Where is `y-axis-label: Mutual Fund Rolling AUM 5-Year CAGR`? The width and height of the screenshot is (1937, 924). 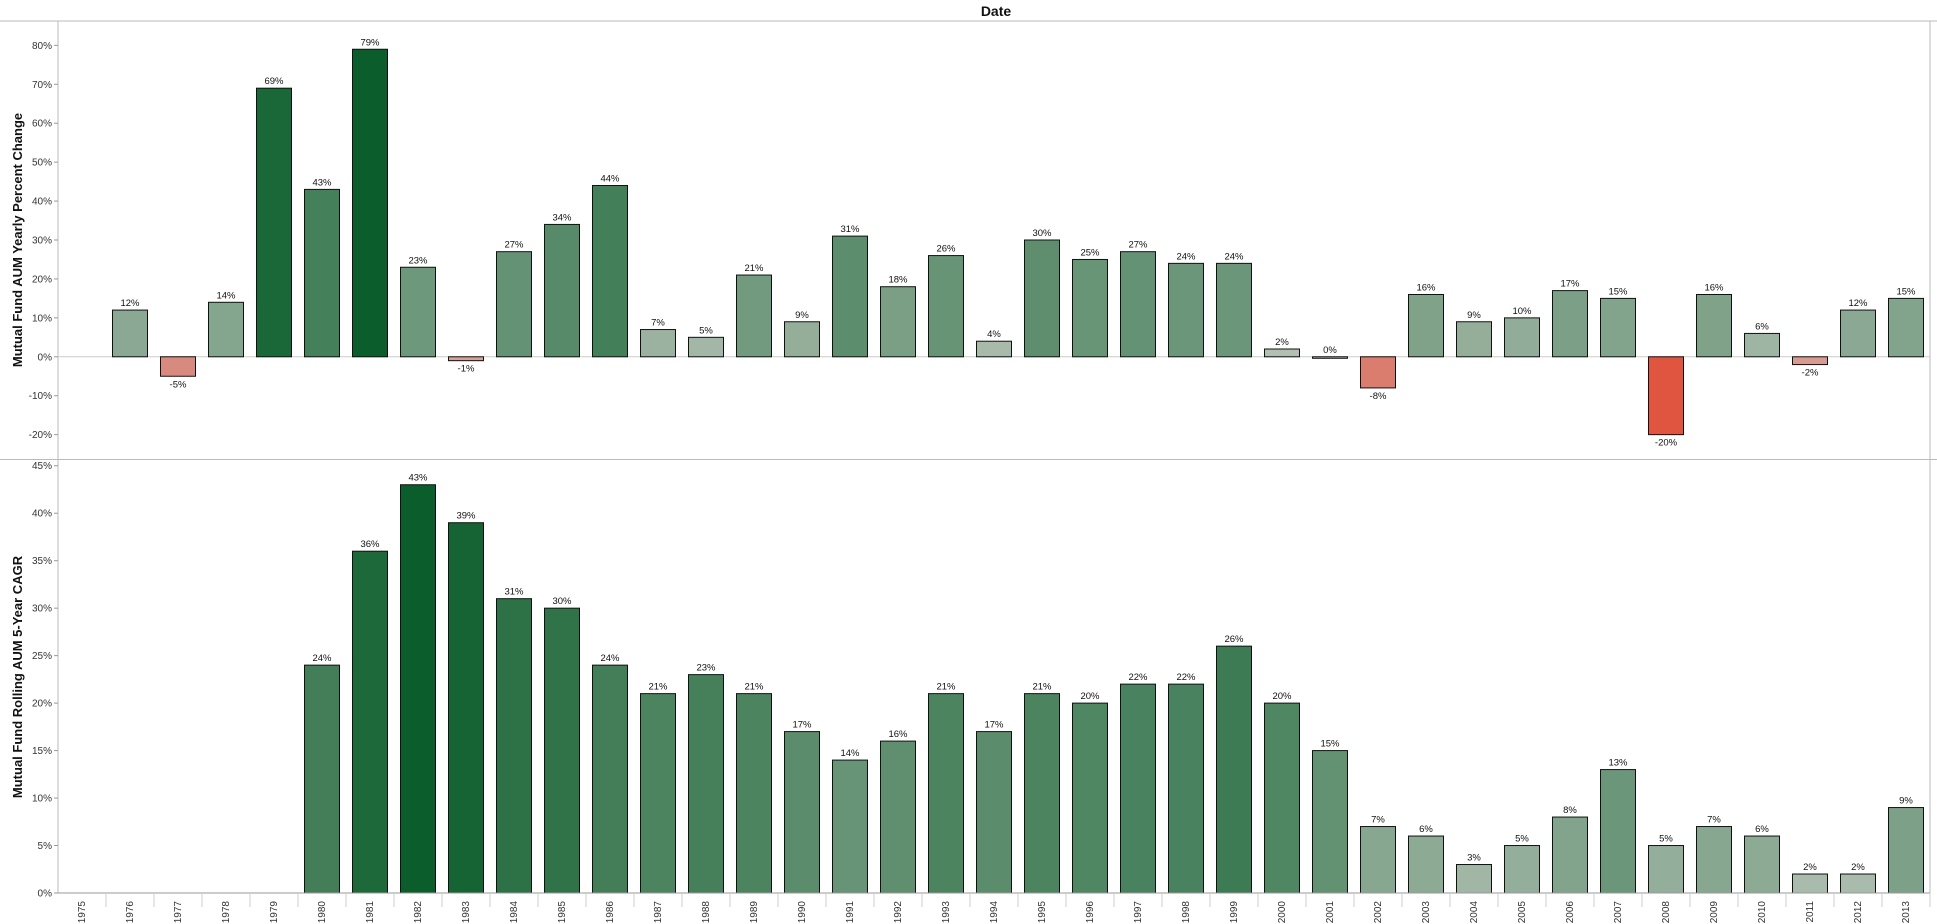
y-axis-label: Mutual Fund Rolling AUM 5-Year CAGR is located at coordinates (17, 676).